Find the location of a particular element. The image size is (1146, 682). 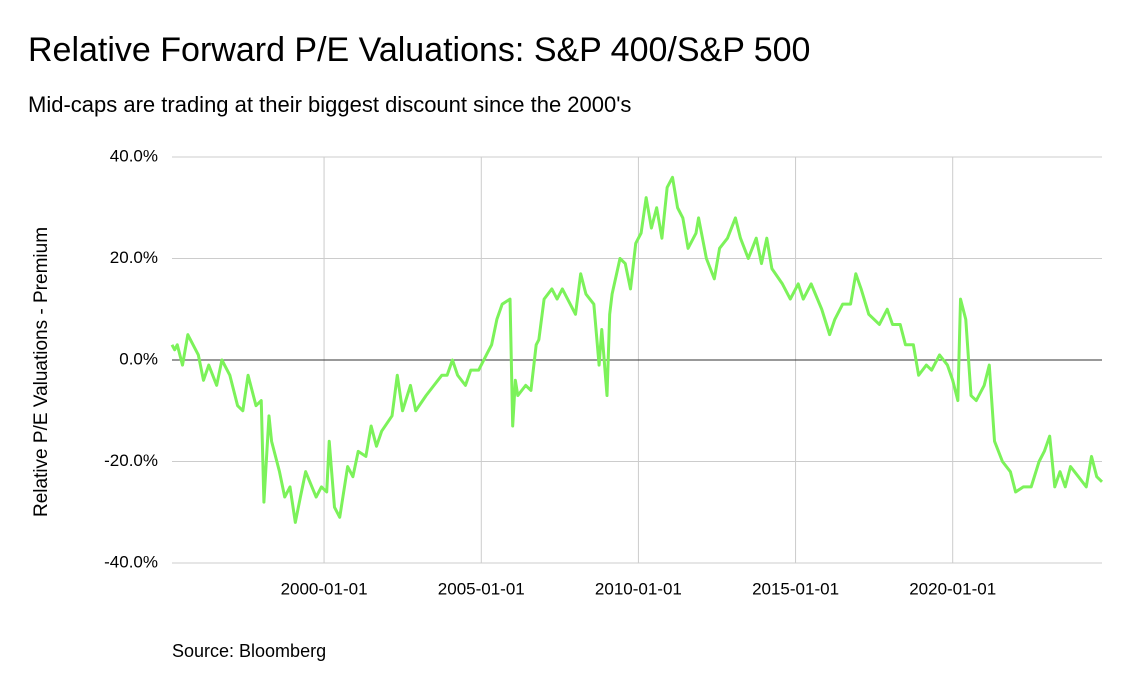

x-tick-label: 2005-01-01 is located at coordinates (481, 588).